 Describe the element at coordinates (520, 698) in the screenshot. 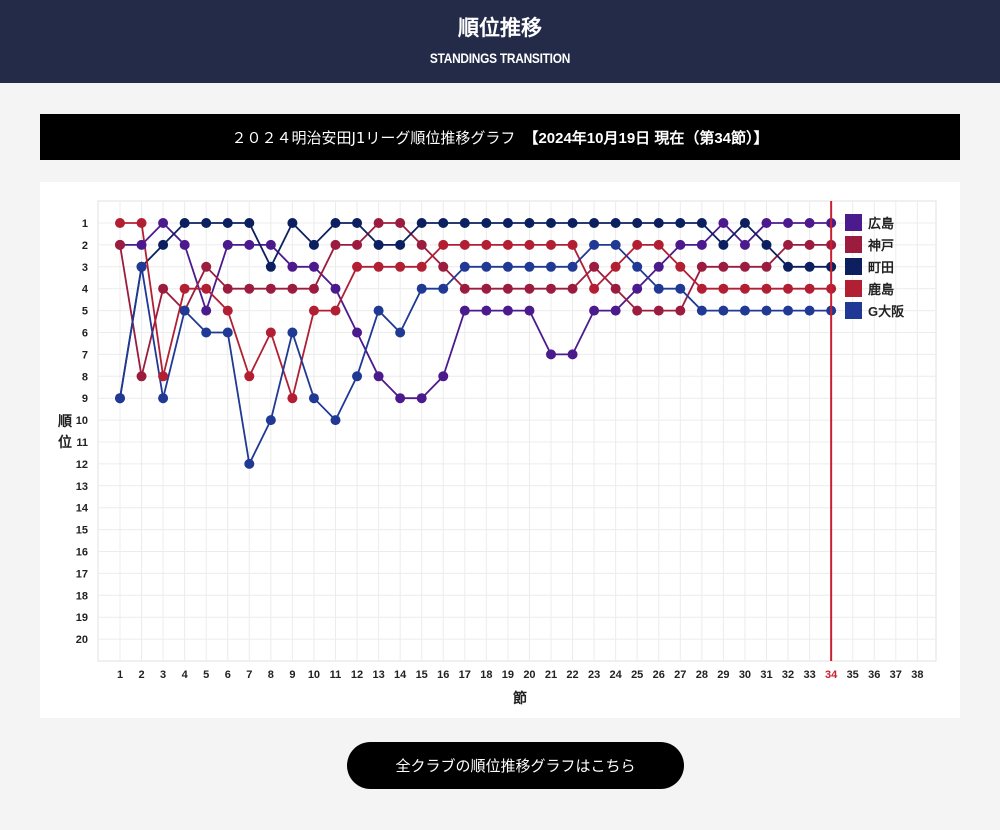

I see `x-axis-label: 節` at that location.